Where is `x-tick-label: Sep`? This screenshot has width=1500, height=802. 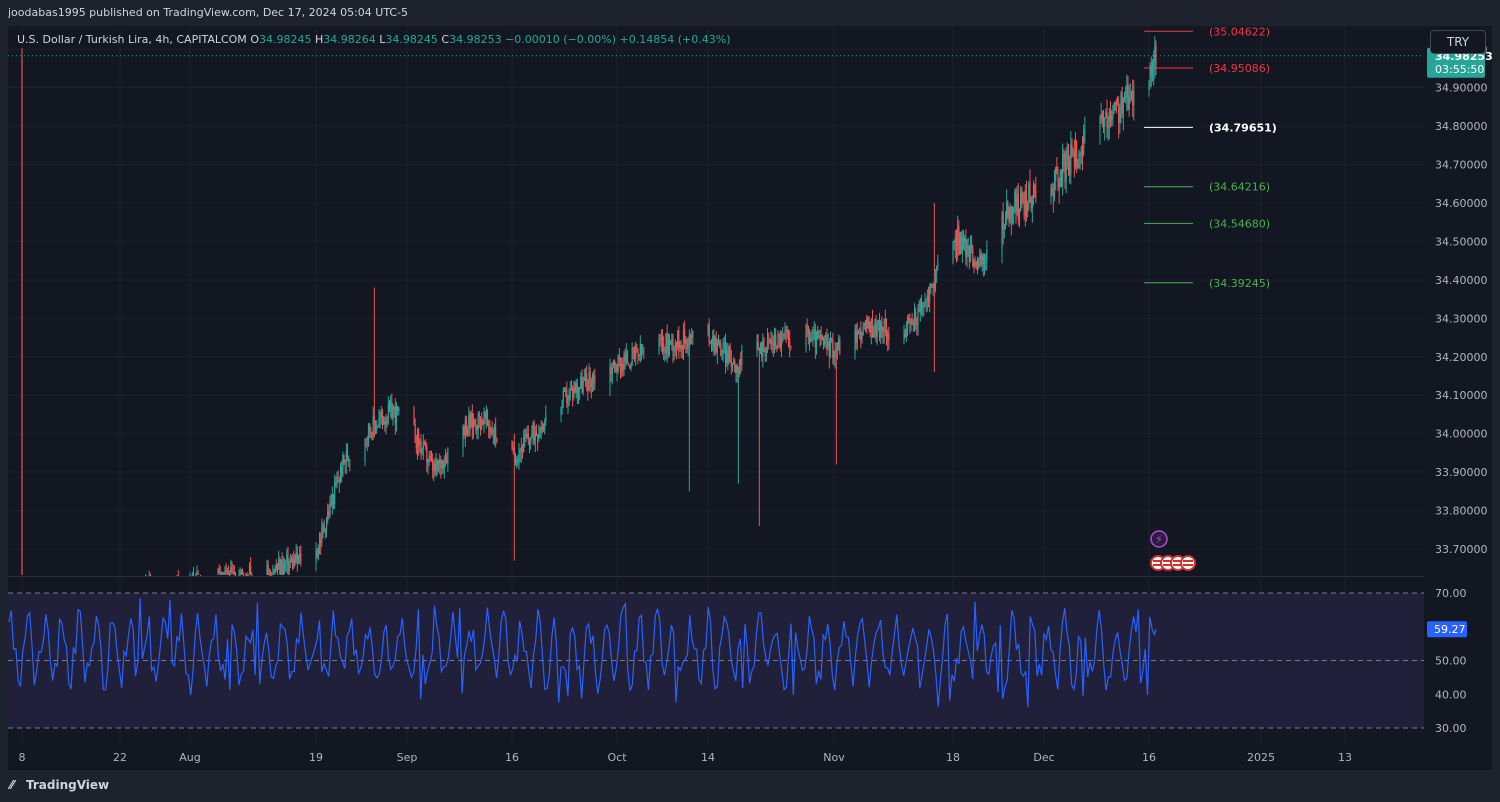
x-tick-label: Sep is located at coordinates (407, 757).